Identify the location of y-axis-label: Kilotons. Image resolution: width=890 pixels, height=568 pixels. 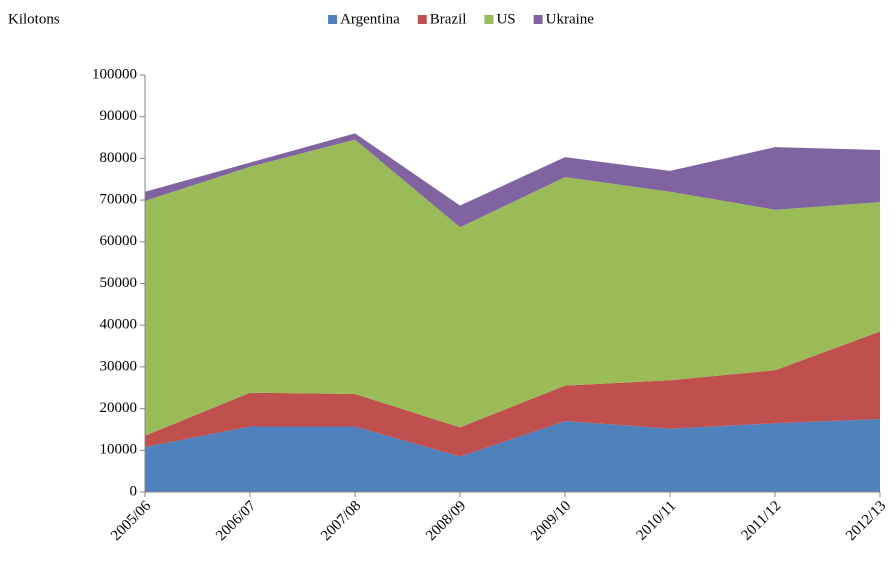
(34, 19).